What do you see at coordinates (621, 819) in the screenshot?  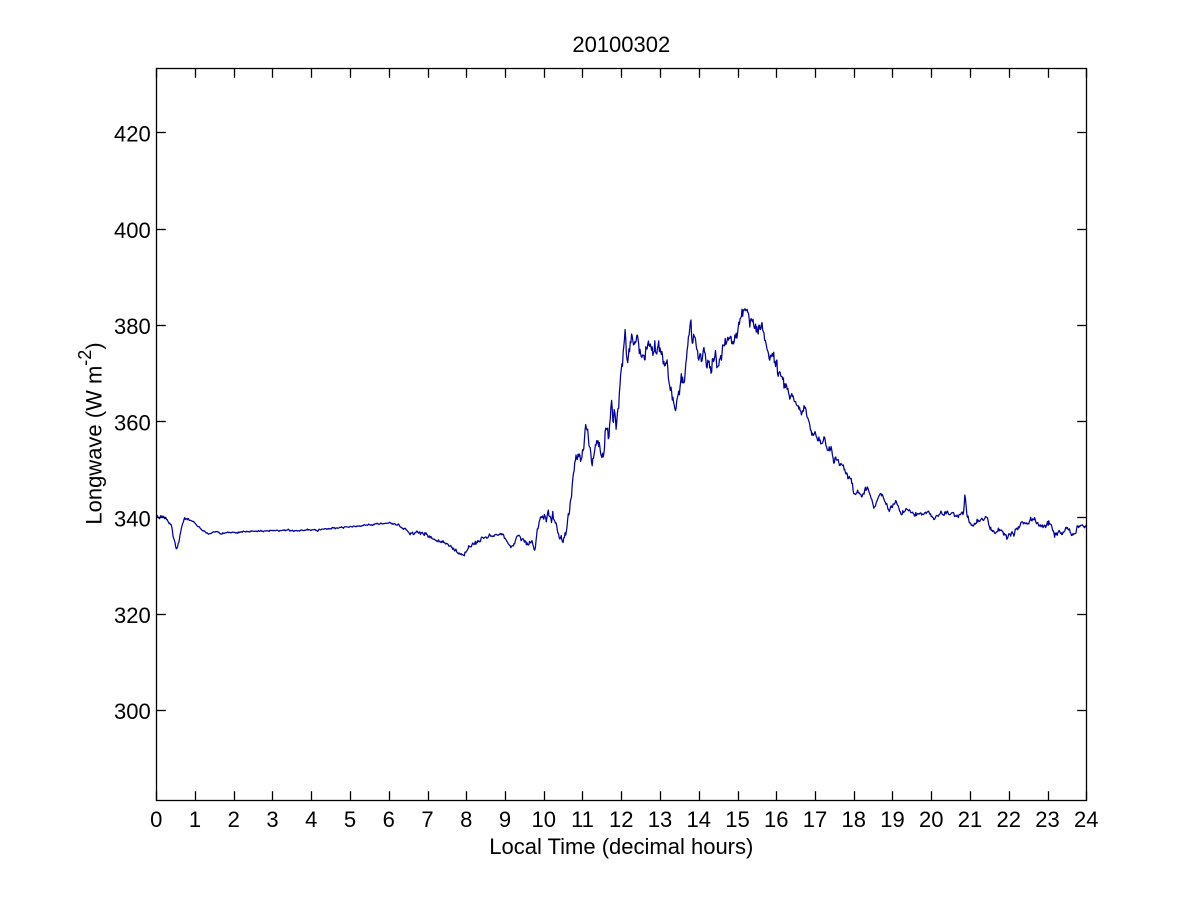 I see `svg-text: 12` at bounding box center [621, 819].